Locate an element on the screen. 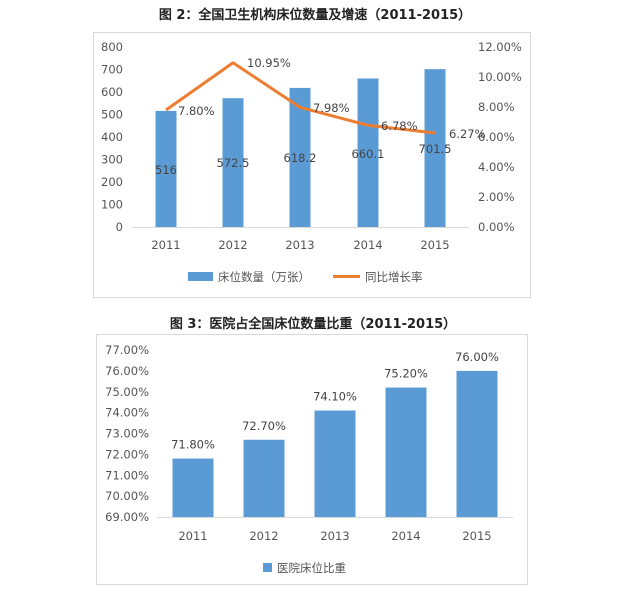 This screenshot has width=630, height=593. line-data-label: 10.95% is located at coordinates (269, 63).